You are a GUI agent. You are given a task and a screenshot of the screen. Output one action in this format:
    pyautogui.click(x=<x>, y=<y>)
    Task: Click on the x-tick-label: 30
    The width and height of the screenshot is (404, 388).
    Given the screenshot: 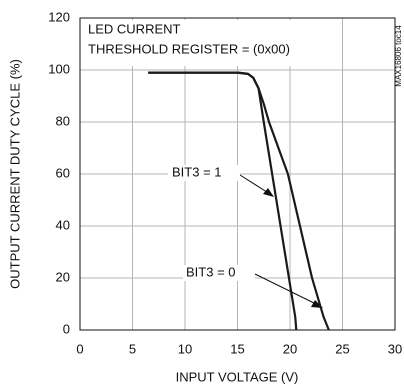 What is the action you would take?
    pyautogui.click(x=395, y=348)
    